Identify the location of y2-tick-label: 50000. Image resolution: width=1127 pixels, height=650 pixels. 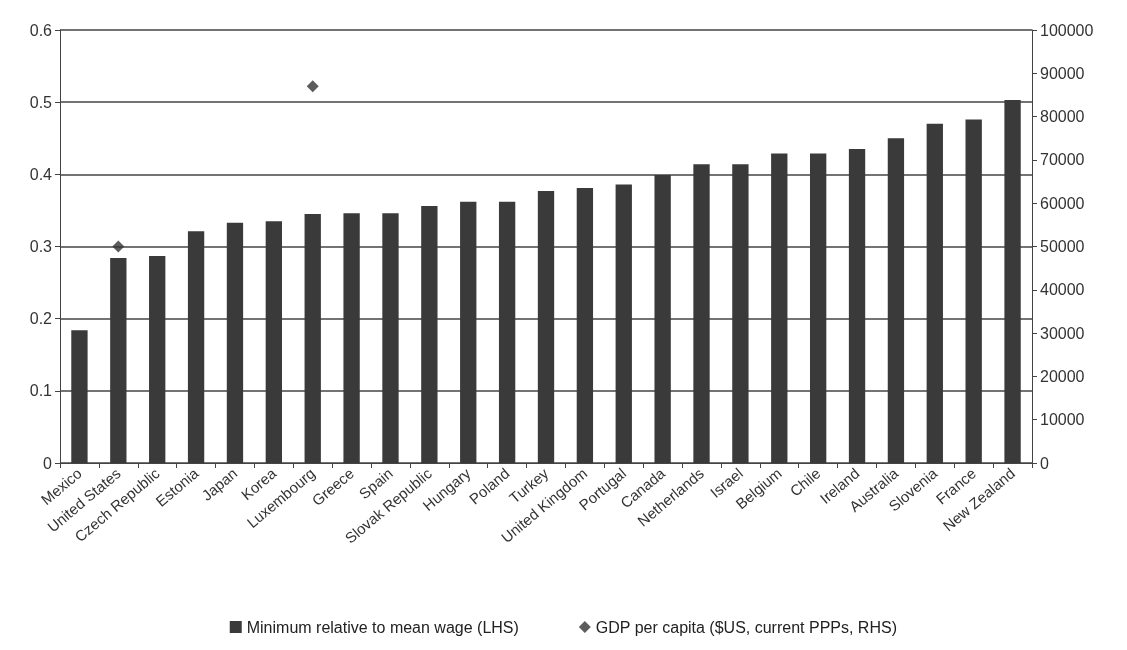
(1062, 246).